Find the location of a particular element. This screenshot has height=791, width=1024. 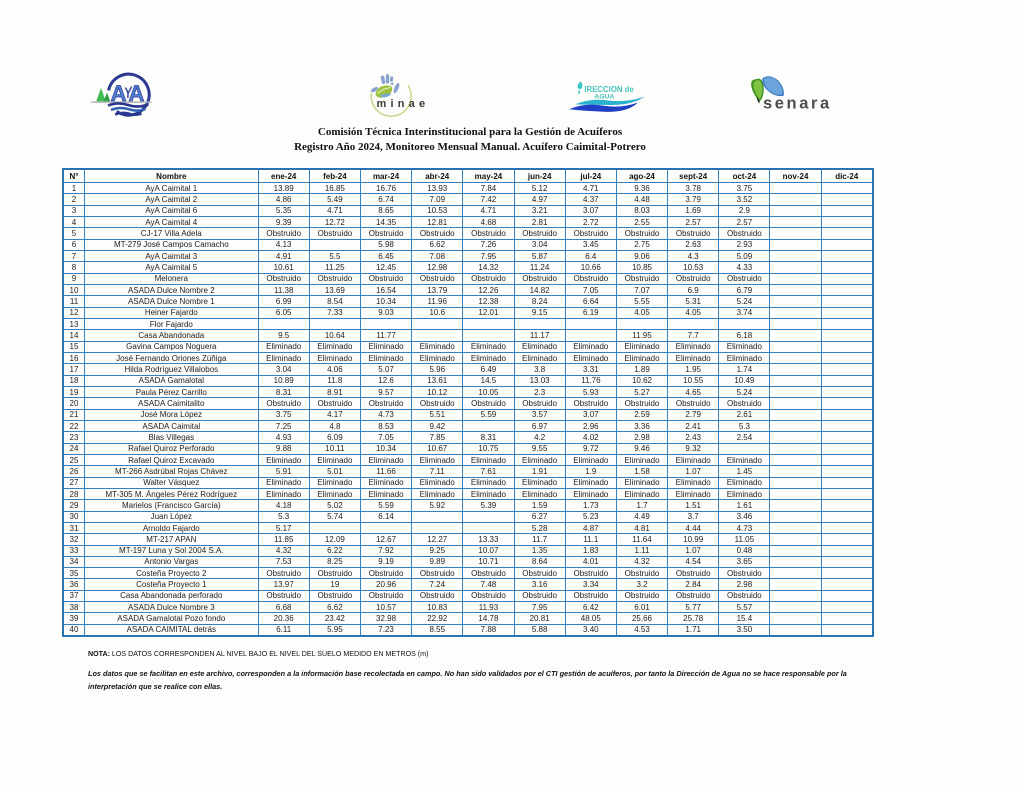

svg-text: IRECCION de is located at coordinates (609, 89).